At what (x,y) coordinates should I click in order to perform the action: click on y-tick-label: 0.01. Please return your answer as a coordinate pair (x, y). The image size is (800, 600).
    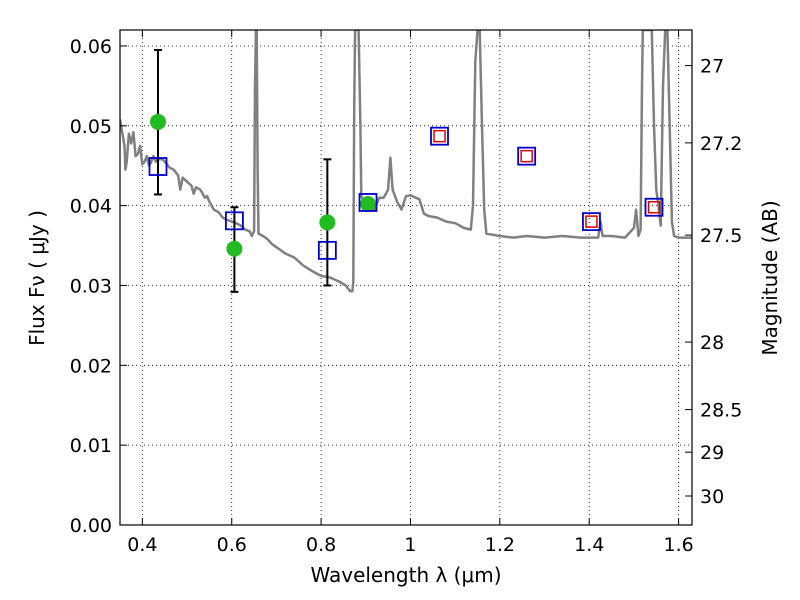
    Looking at the image, I should click on (91, 446).